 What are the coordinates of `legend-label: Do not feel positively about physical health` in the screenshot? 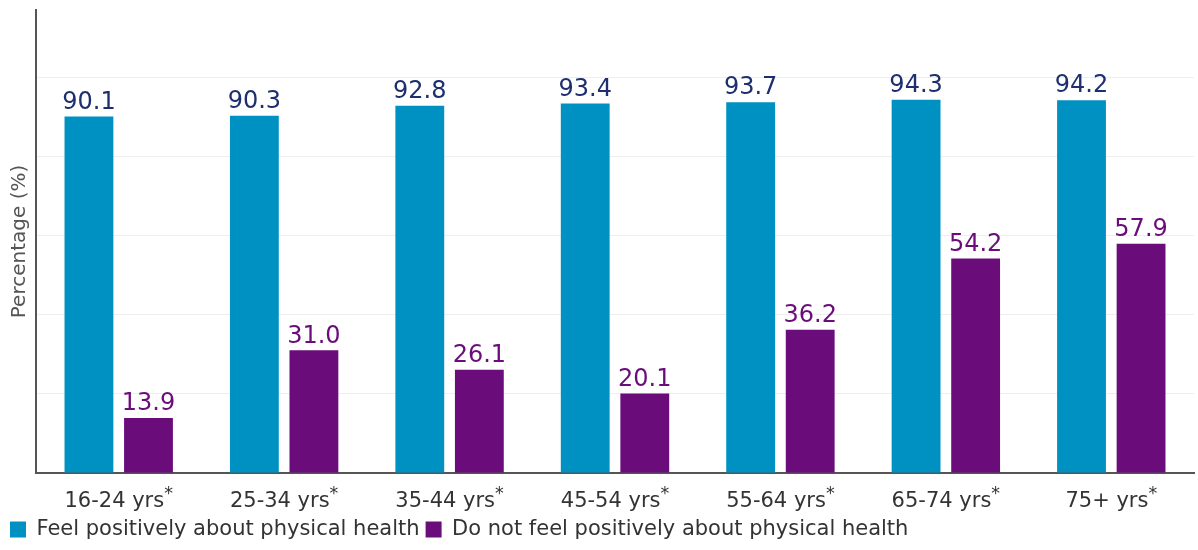 It's located at (680, 527).